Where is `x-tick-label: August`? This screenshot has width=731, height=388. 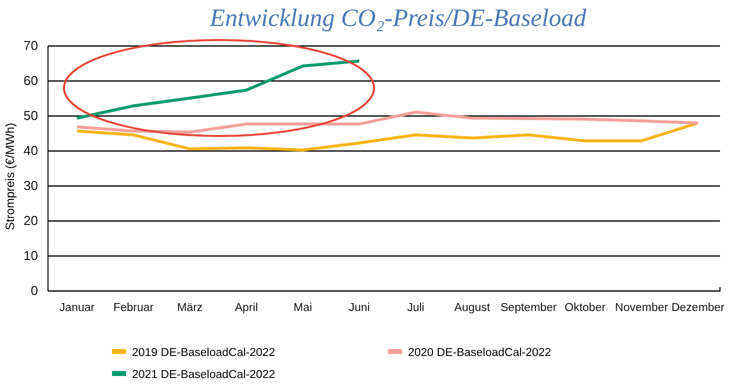 x-tick-label: August is located at coordinates (472, 308).